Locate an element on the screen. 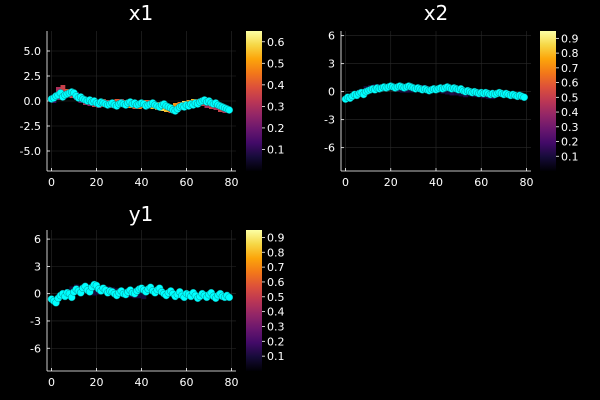 The height and width of the screenshot is (400, 600). y-tick-label: 5.0 is located at coordinates (33, 51).